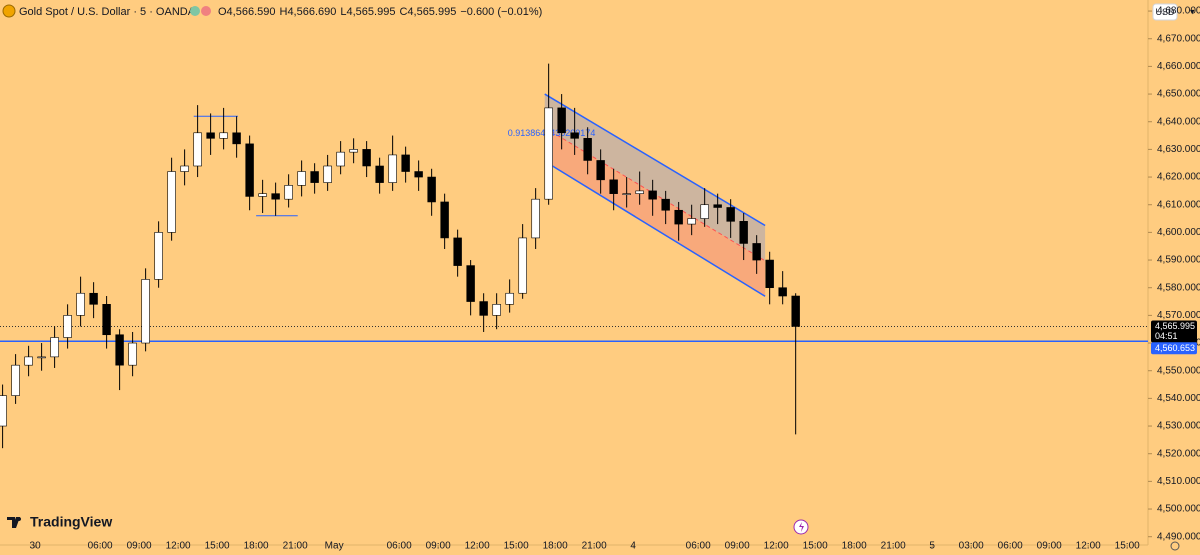 This screenshot has width=1200, height=555. I want to click on currency-button, so click(1165, 12).